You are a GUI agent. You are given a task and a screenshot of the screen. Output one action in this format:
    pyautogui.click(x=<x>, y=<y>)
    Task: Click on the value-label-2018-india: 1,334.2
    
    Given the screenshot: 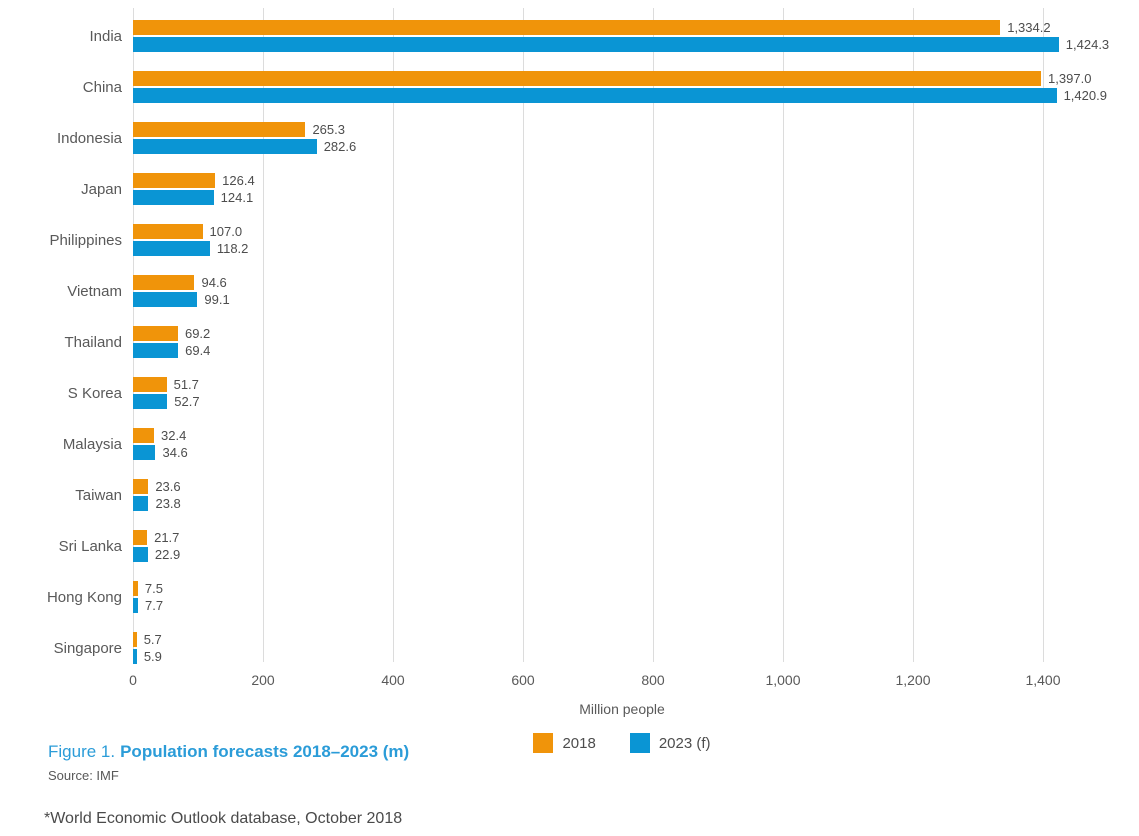 What is the action you would take?
    pyautogui.click(x=1029, y=27)
    